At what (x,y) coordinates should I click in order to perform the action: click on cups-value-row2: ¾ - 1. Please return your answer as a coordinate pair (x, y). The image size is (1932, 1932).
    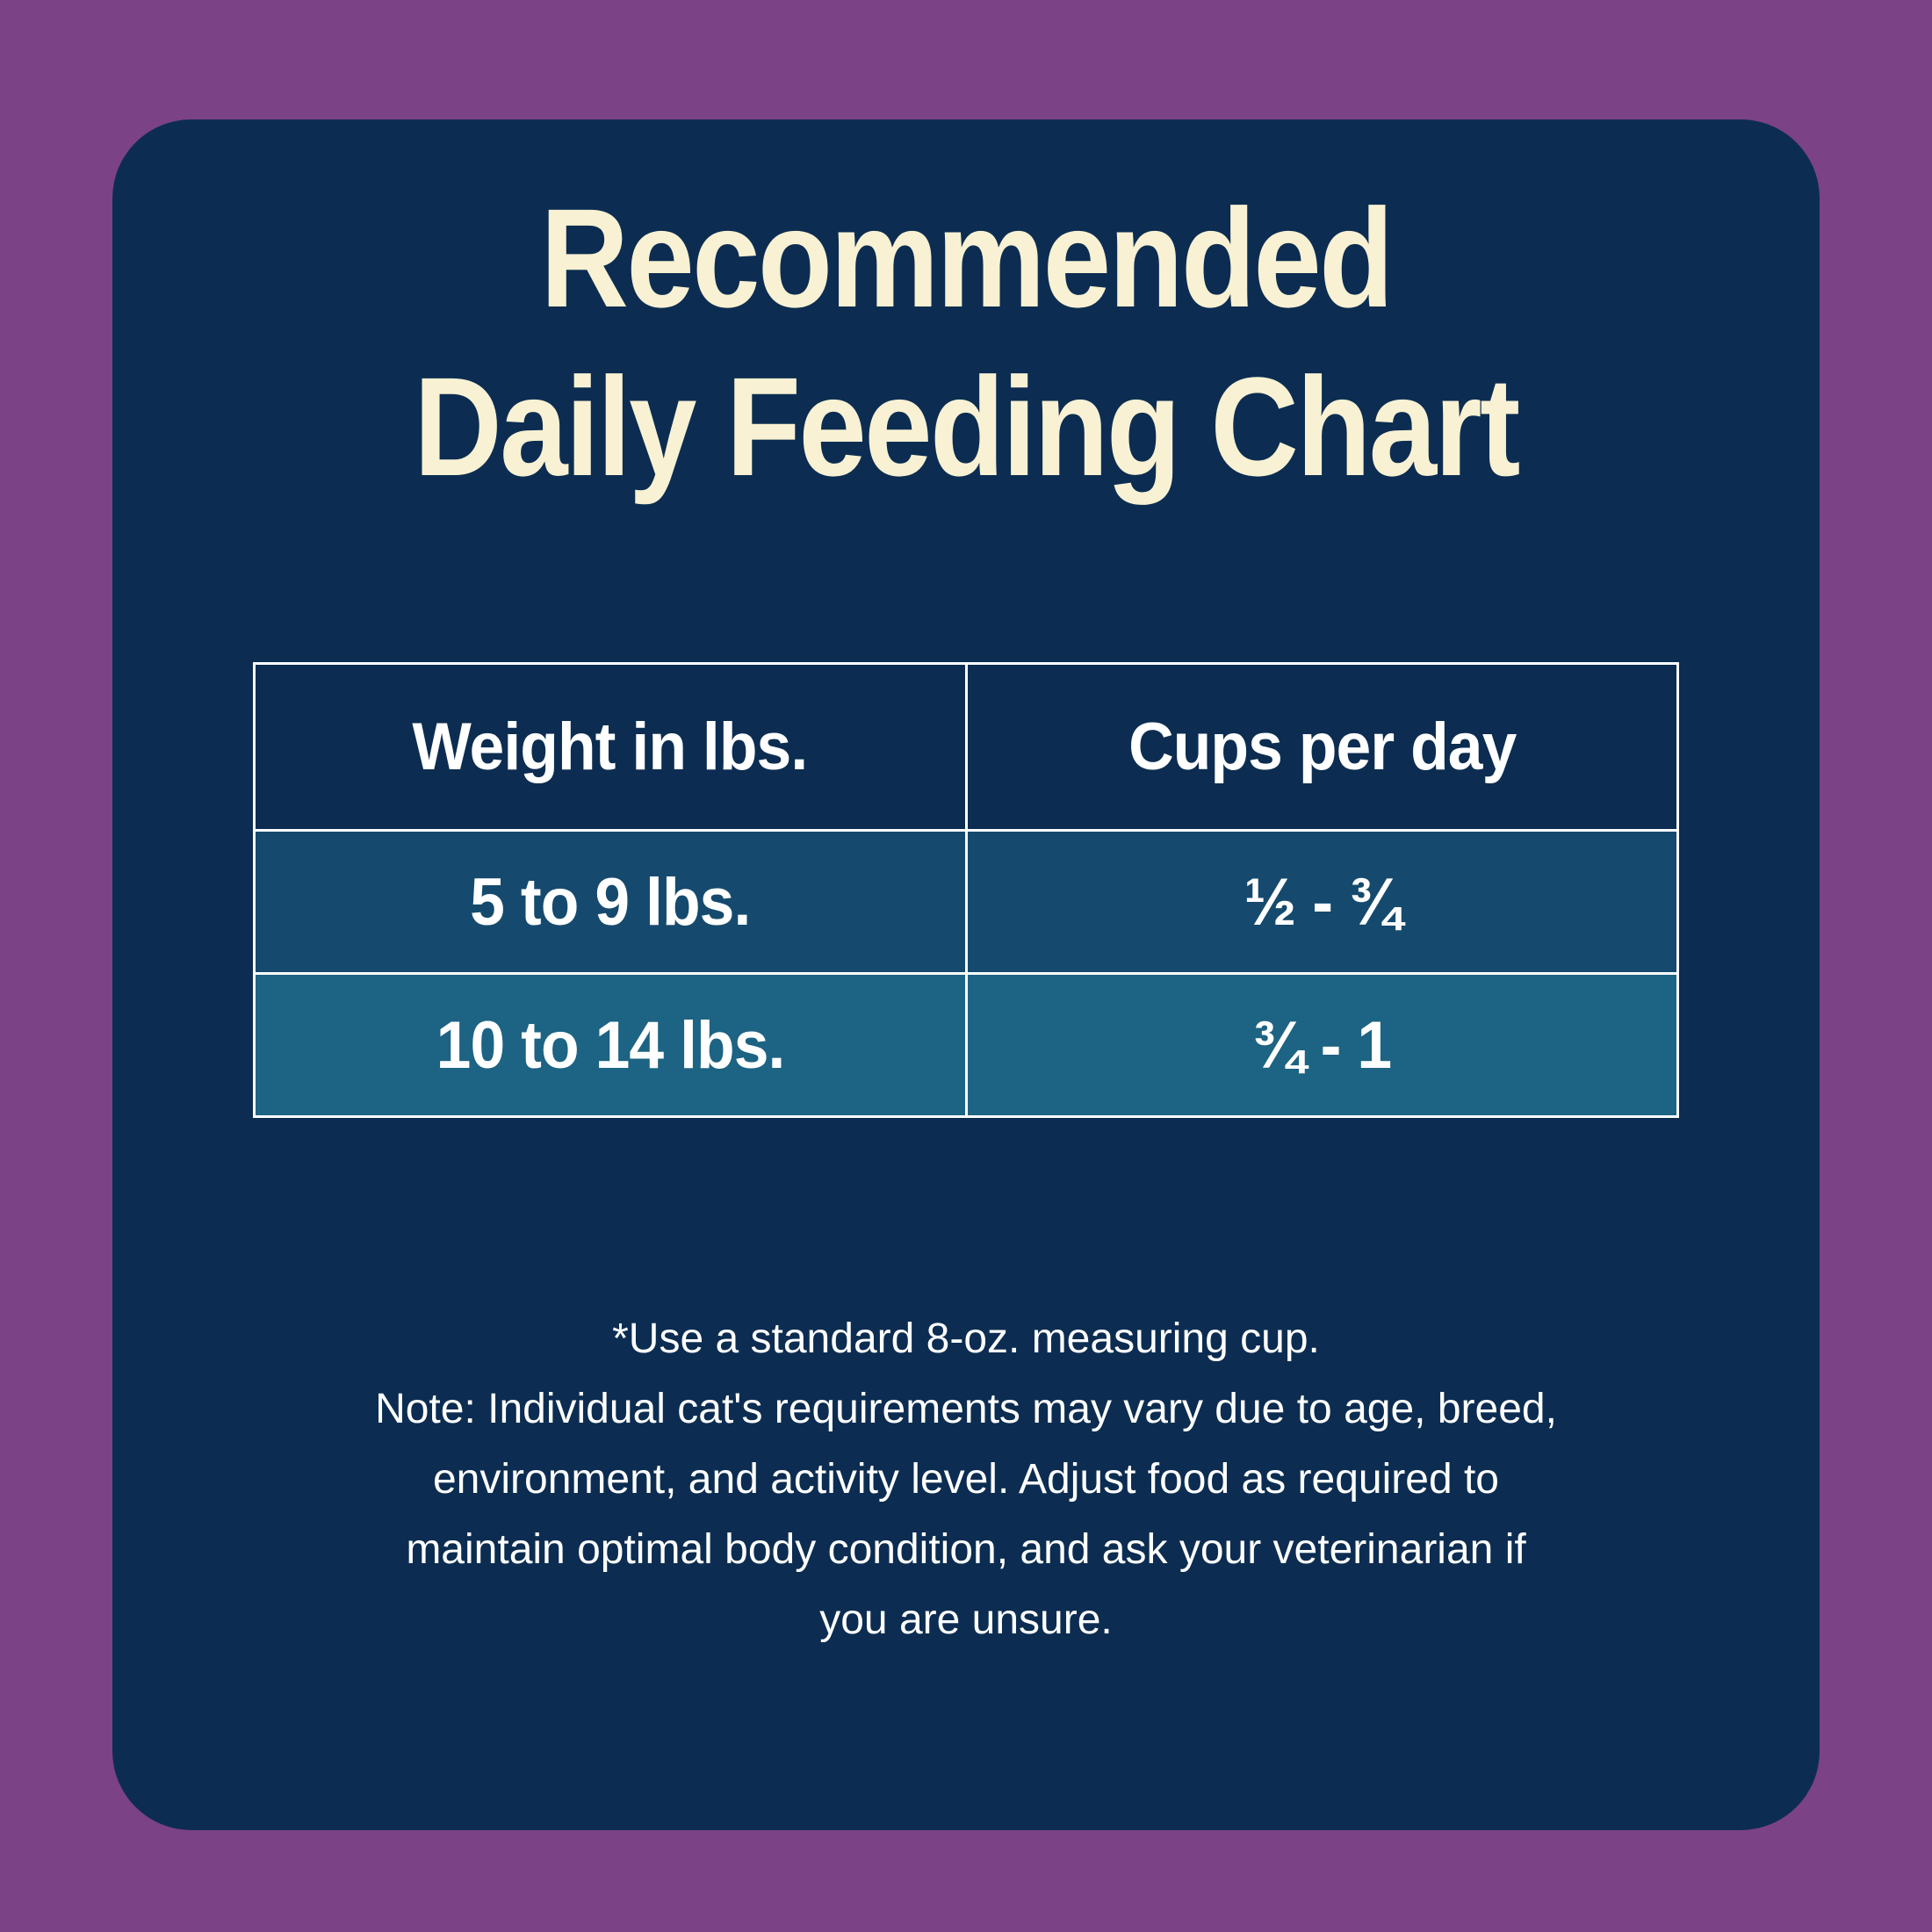
    Looking at the image, I should click on (1322, 1045).